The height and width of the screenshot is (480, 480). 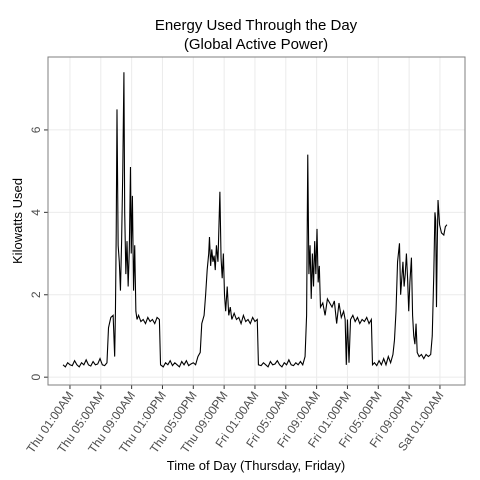 I want to click on x-axis-title: Time of Day (Thursday, Friday), so click(x=256, y=465).